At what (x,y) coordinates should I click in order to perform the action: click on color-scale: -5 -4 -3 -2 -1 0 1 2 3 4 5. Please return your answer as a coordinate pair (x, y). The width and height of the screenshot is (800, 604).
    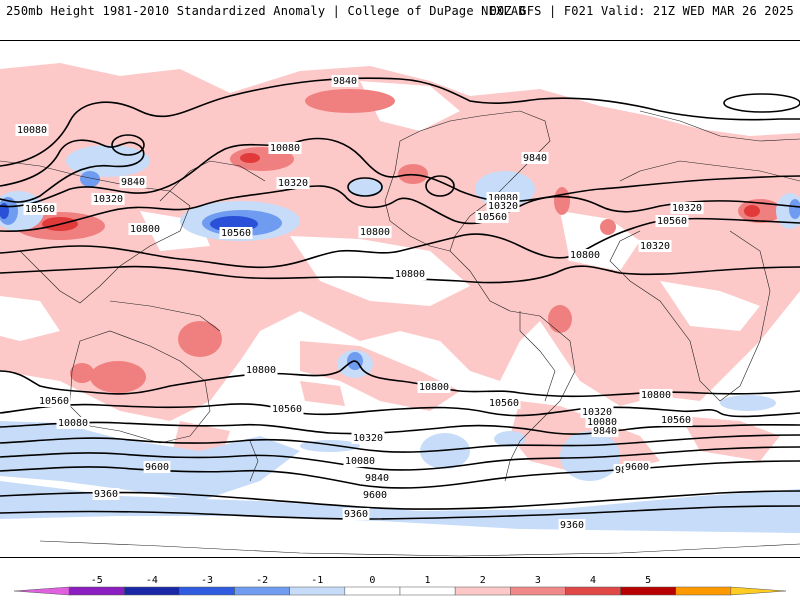
    Looking at the image, I should click on (400, 585).